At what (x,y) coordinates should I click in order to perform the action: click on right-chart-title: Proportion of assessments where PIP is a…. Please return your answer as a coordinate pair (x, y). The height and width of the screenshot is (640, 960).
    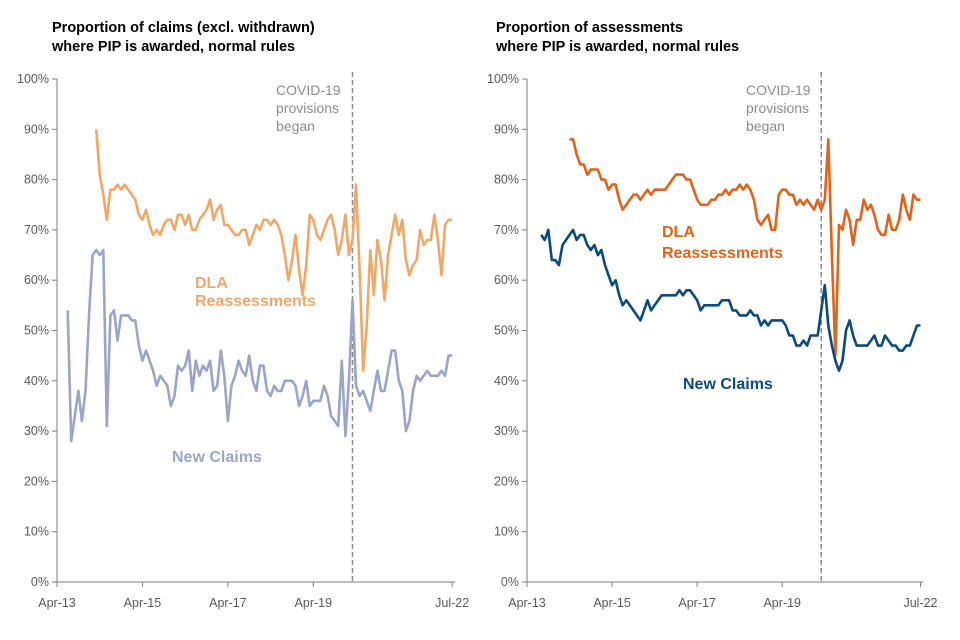
    Looking at the image, I should click on (617, 38).